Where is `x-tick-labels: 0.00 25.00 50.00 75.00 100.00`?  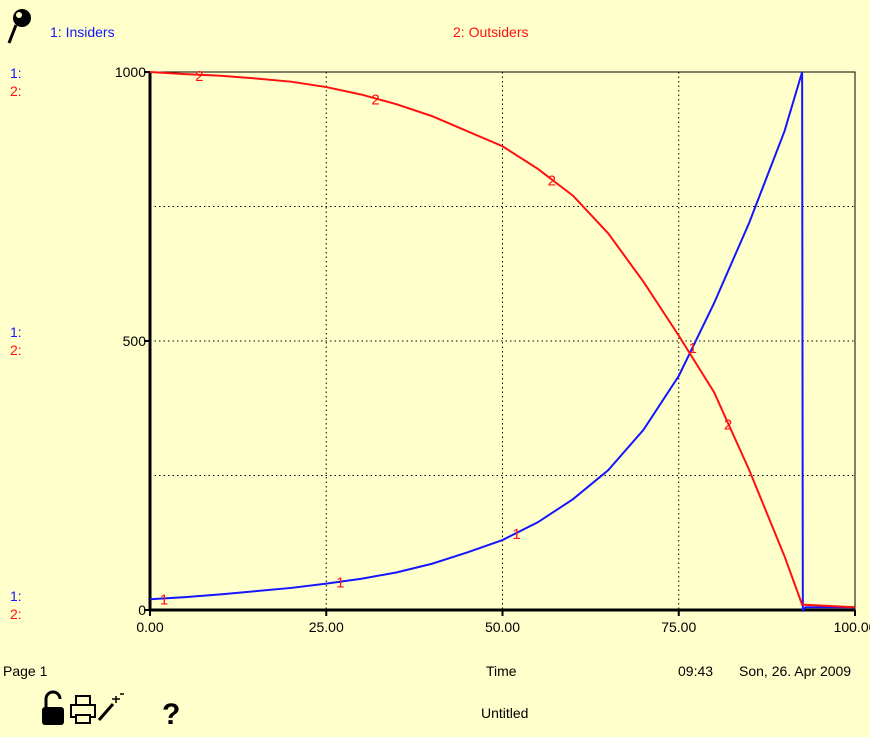
x-tick-labels: 0.00 25.00 50.00 75.00 100.00 is located at coordinates (503, 627).